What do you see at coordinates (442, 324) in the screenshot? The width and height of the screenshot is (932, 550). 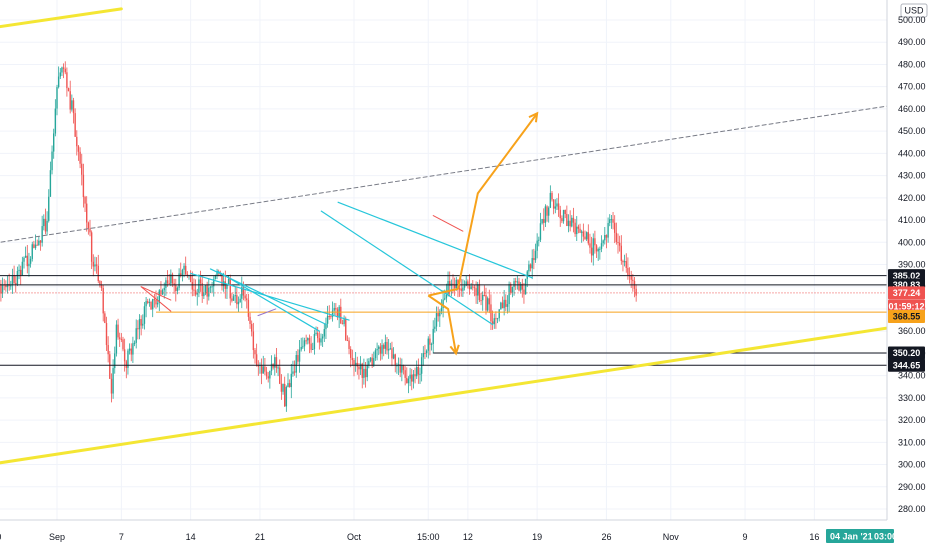 I see `arrow-projection-down` at bounding box center [442, 324].